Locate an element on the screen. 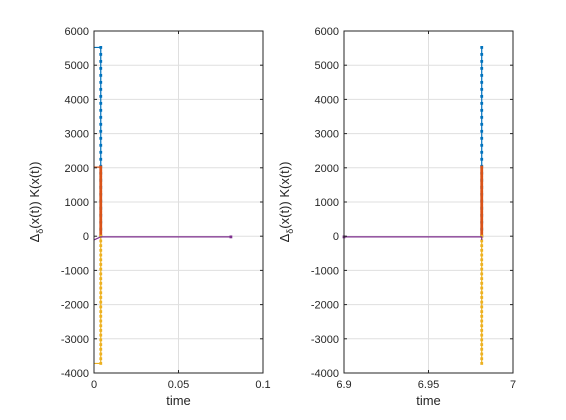 The width and height of the screenshot is (566, 420). y-tick-label: 1000 is located at coordinates (77, 203).